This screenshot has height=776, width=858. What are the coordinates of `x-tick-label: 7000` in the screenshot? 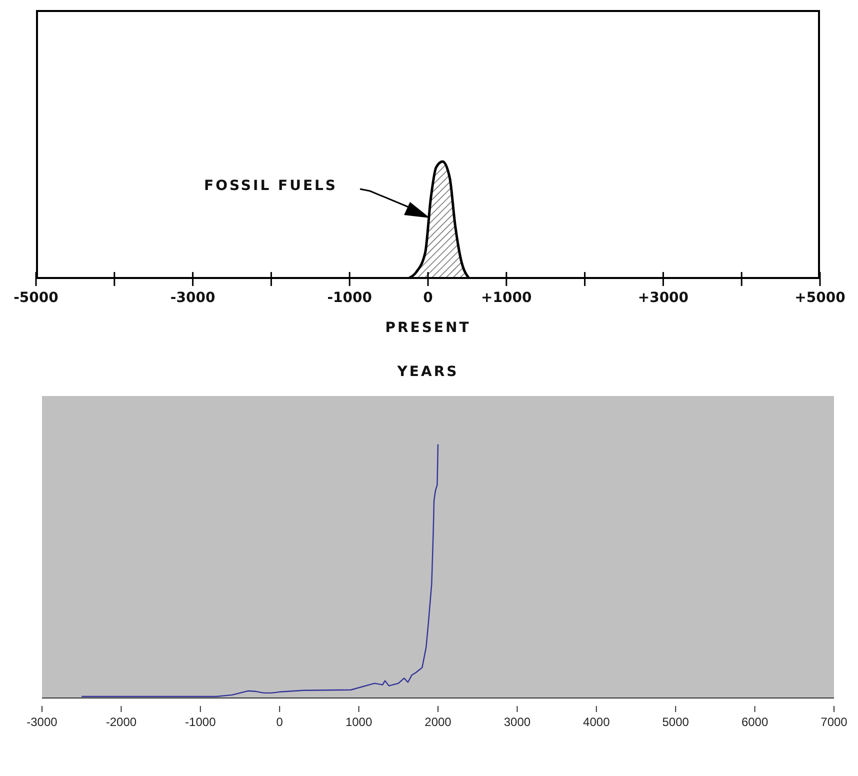 It's located at (834, 722).